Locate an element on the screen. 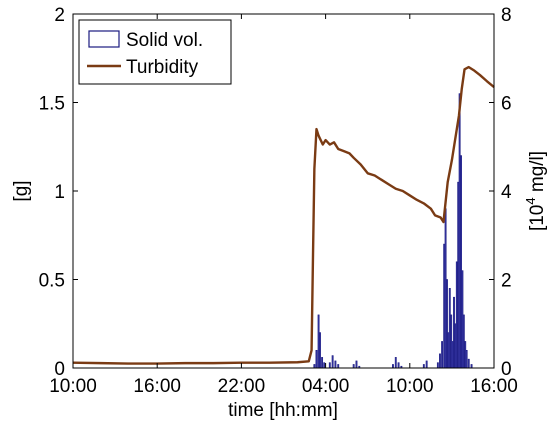 This screenshot has width=550, height=427. left-y-tick-label-2: 1 is located at coordinates (59, 192).